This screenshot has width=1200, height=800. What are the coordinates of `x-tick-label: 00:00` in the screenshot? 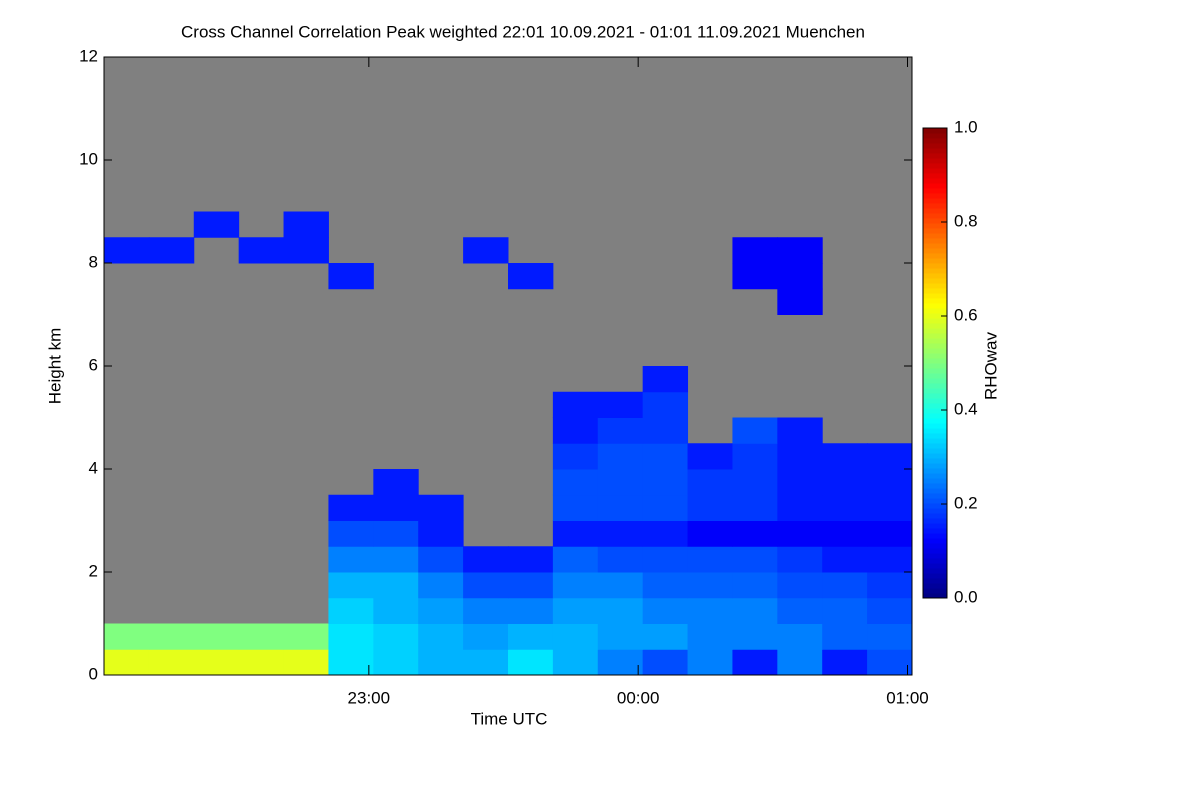 It's located at (638, 697).